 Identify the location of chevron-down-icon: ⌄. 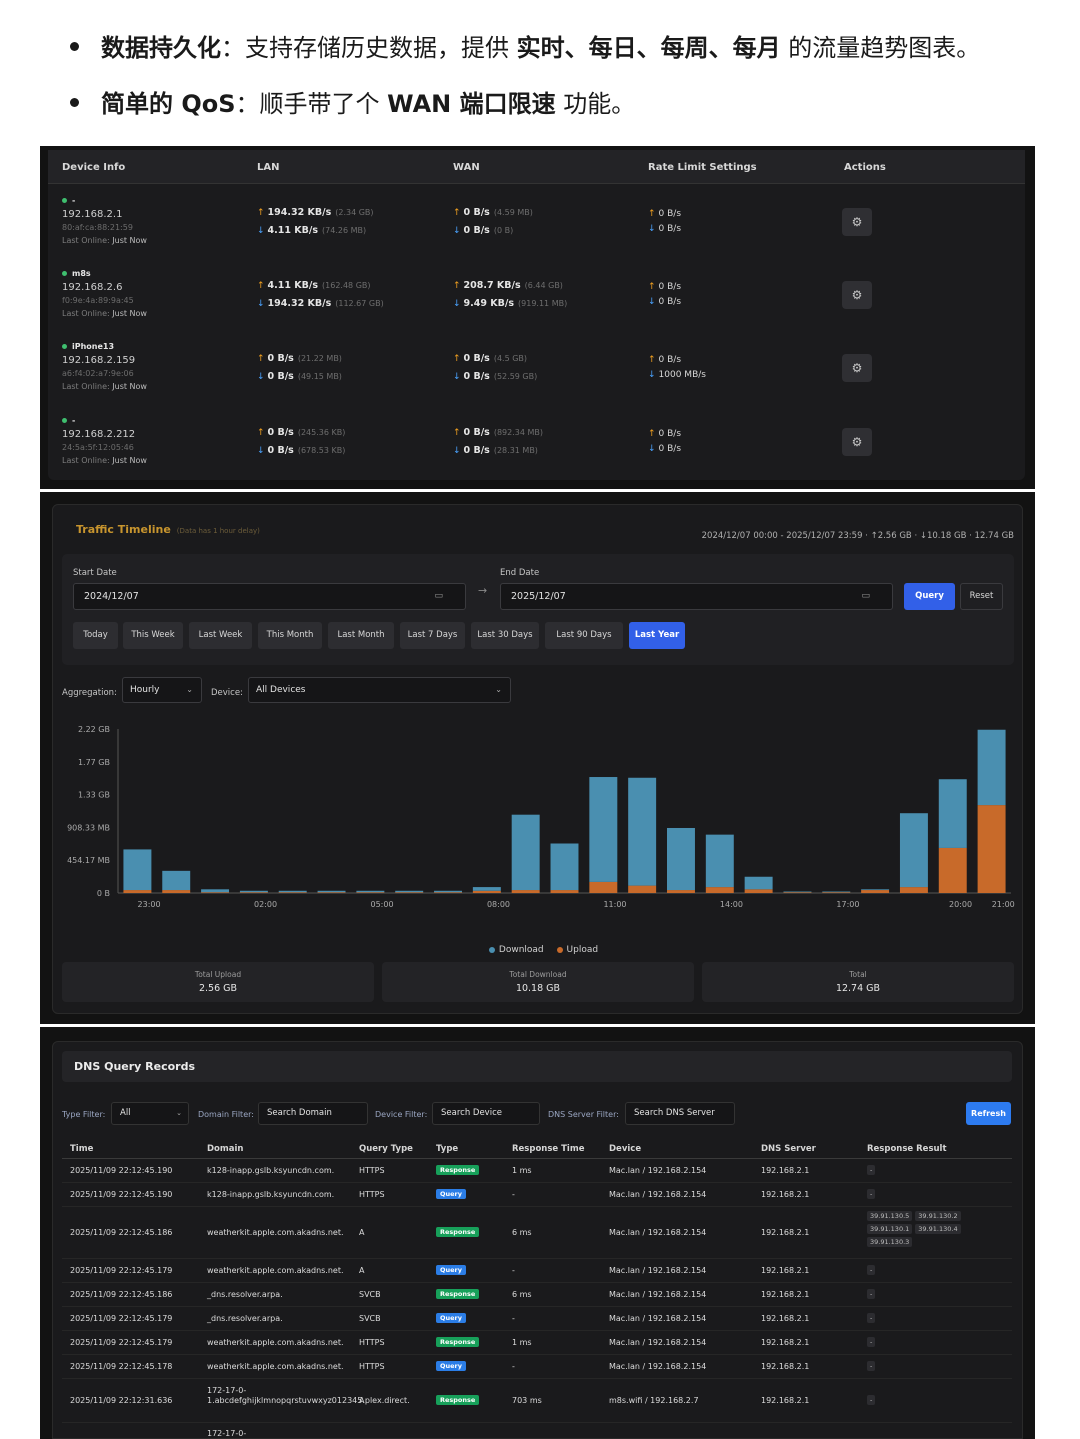
(189, 689).